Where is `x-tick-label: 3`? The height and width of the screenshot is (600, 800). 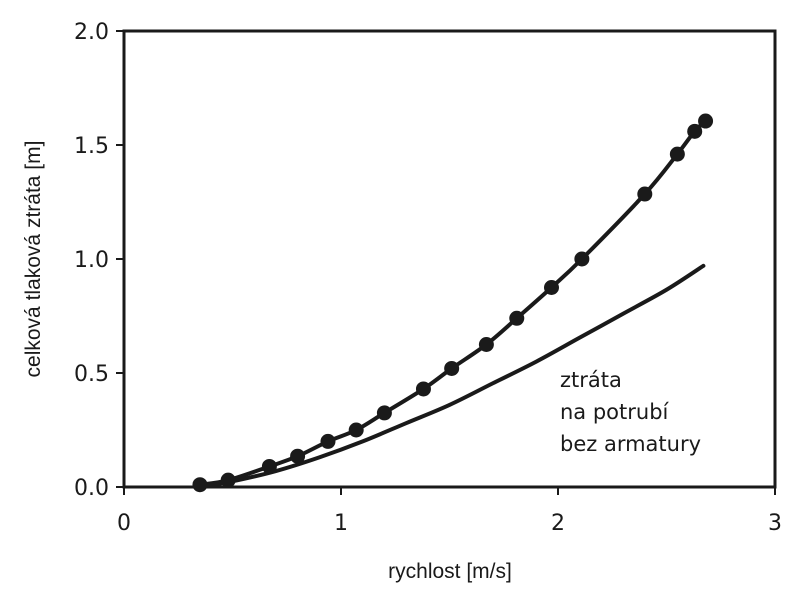 x-tick-label: 3 is located at coordinates (775, 523).